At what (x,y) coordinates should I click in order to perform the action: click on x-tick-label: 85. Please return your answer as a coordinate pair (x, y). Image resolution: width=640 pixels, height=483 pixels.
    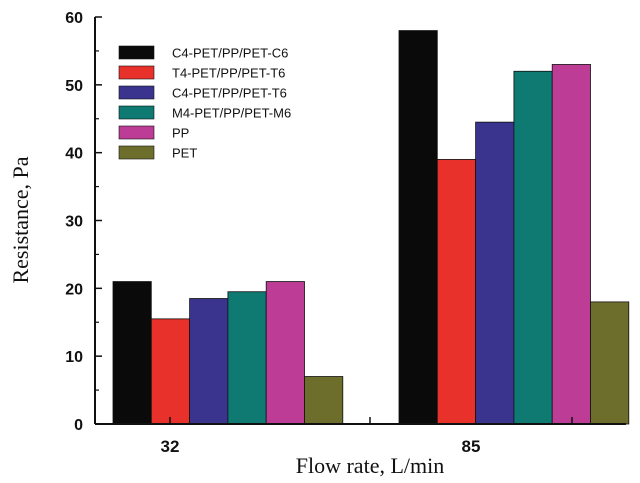
    Looking at the image, I should click on (471, 446).